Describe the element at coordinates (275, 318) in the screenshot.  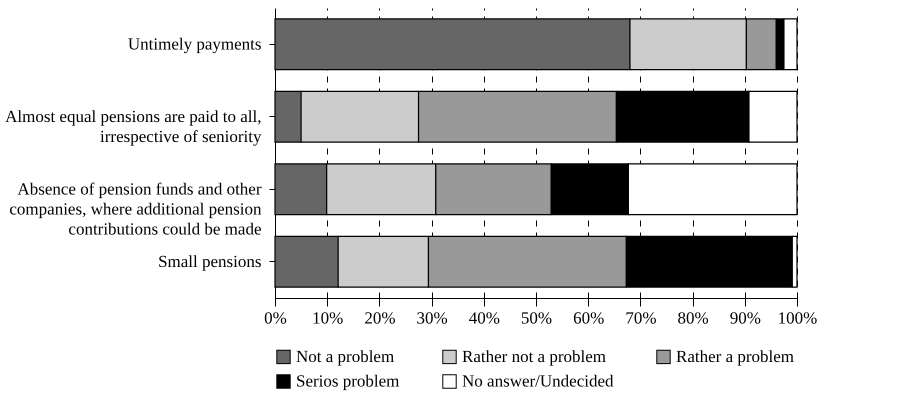
I see `x-tick-label: 0%` at that location.